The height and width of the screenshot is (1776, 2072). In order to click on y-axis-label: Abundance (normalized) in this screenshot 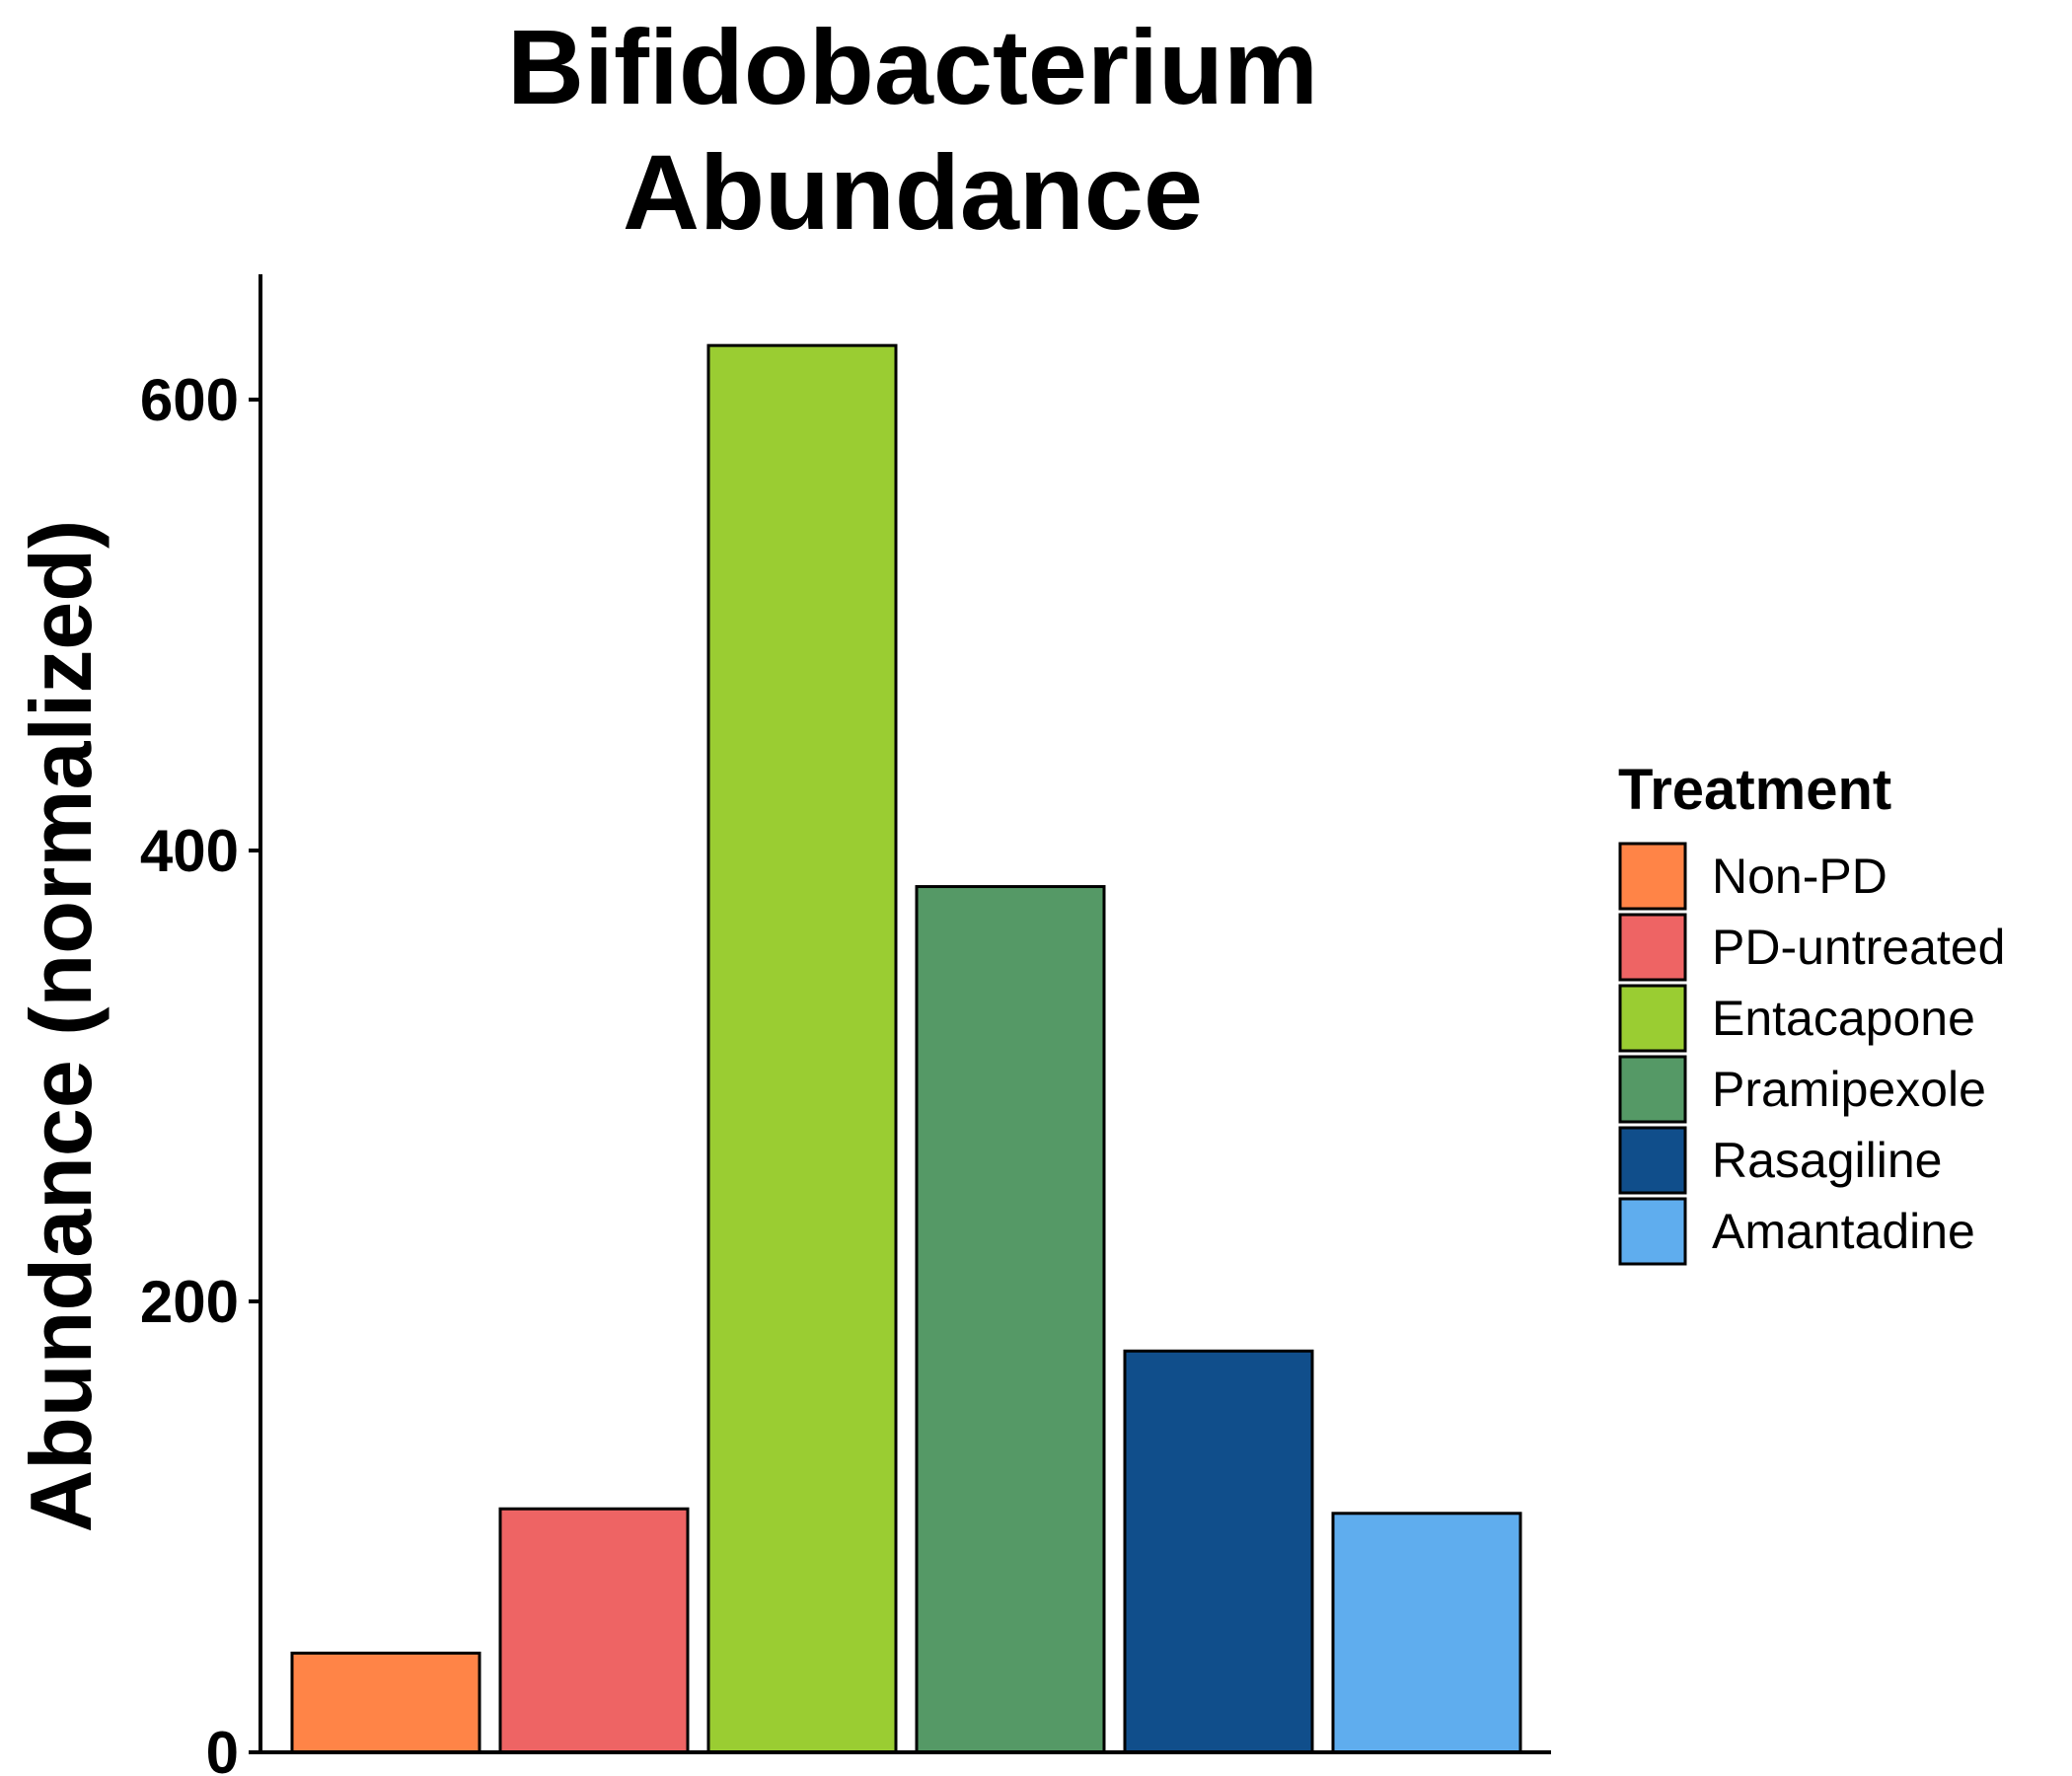, I will do `click(61, 1026)`.